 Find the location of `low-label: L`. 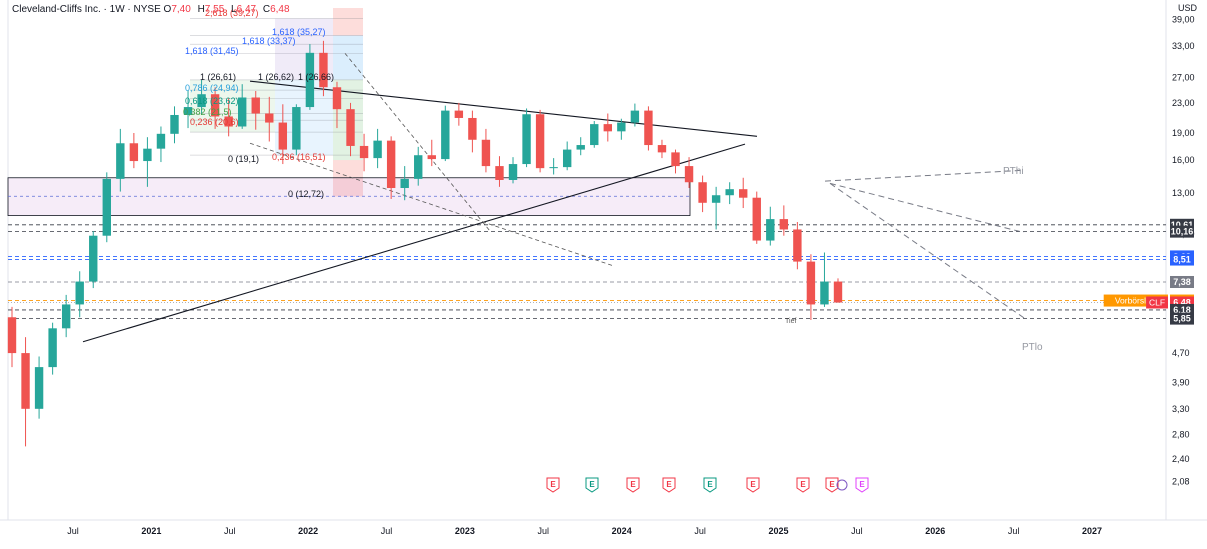

low-label: L is located at coordinates (234, 9).